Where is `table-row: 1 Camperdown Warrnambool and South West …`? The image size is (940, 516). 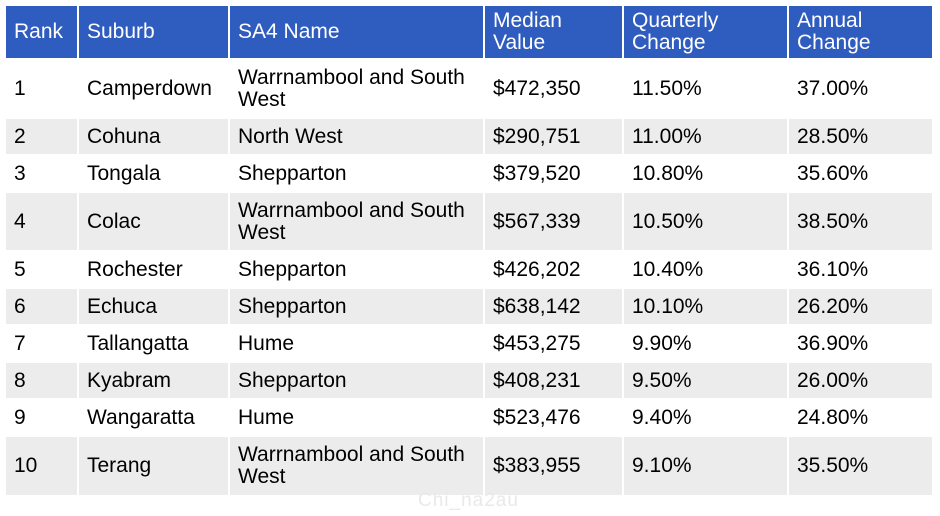 table-row: 1 Camperdown Warrnambool and South West … is located at coordinates (469, 88).